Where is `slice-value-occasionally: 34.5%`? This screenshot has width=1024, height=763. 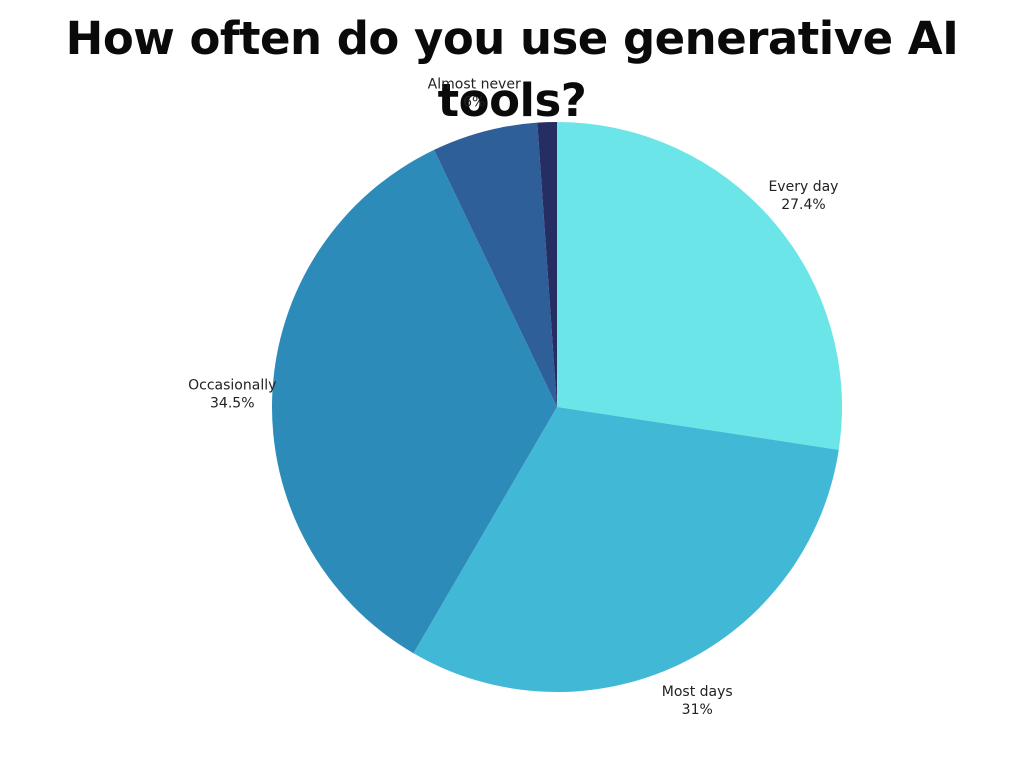 slice-value-occasionally: 34.5% is located at coordinates (232, 404).